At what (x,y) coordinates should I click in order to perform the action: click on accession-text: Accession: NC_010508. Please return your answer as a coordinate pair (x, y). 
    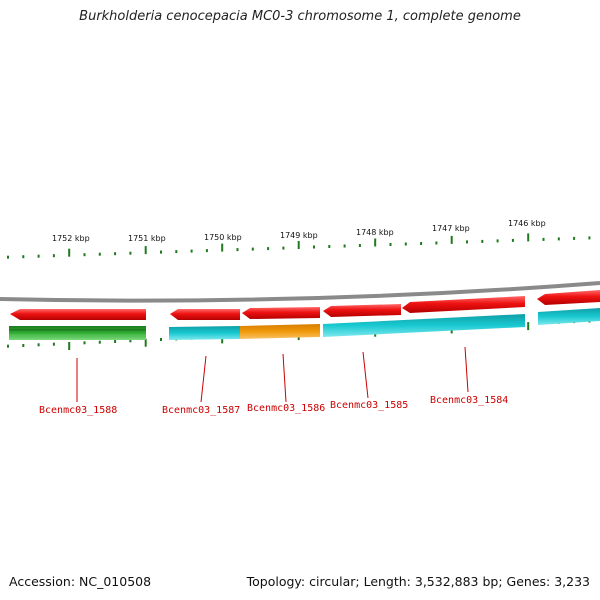
    Looking at the image, I should click on (80, 581).